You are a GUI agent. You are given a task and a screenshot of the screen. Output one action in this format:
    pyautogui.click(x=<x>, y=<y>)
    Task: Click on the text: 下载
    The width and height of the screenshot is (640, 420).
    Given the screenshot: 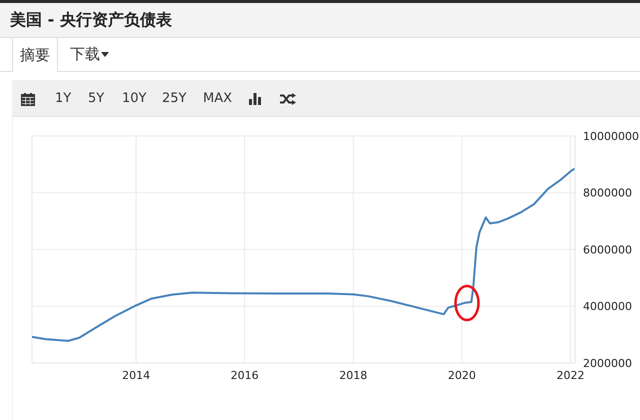 What is the action you would take?
    pyautogui.click(x=85, y=54)
    